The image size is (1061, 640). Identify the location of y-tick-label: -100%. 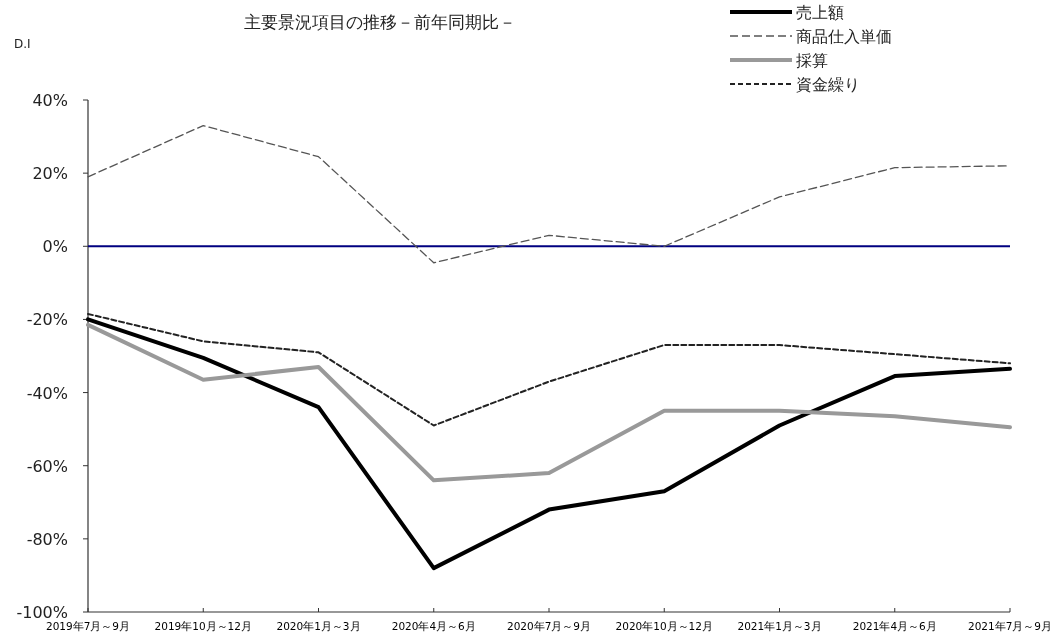
(42, 612).